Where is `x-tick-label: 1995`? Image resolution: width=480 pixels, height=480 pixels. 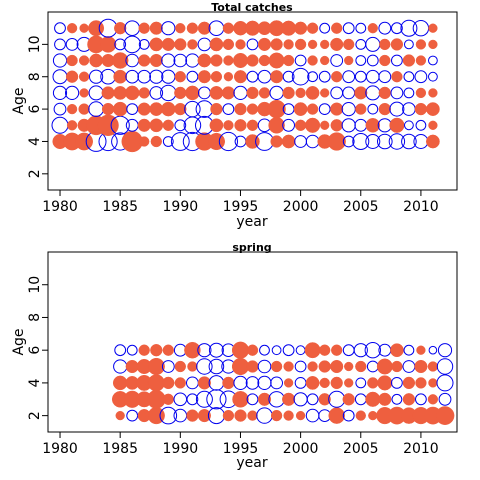 x-tick-label: 1995 is located at coordinates (241, 207).